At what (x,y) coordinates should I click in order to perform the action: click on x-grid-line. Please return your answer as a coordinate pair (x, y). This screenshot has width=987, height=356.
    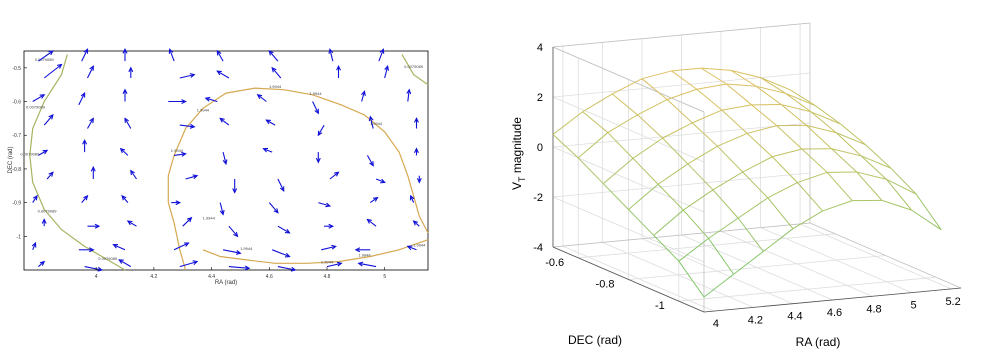
    Looking at the image, I should click on (836, 160).